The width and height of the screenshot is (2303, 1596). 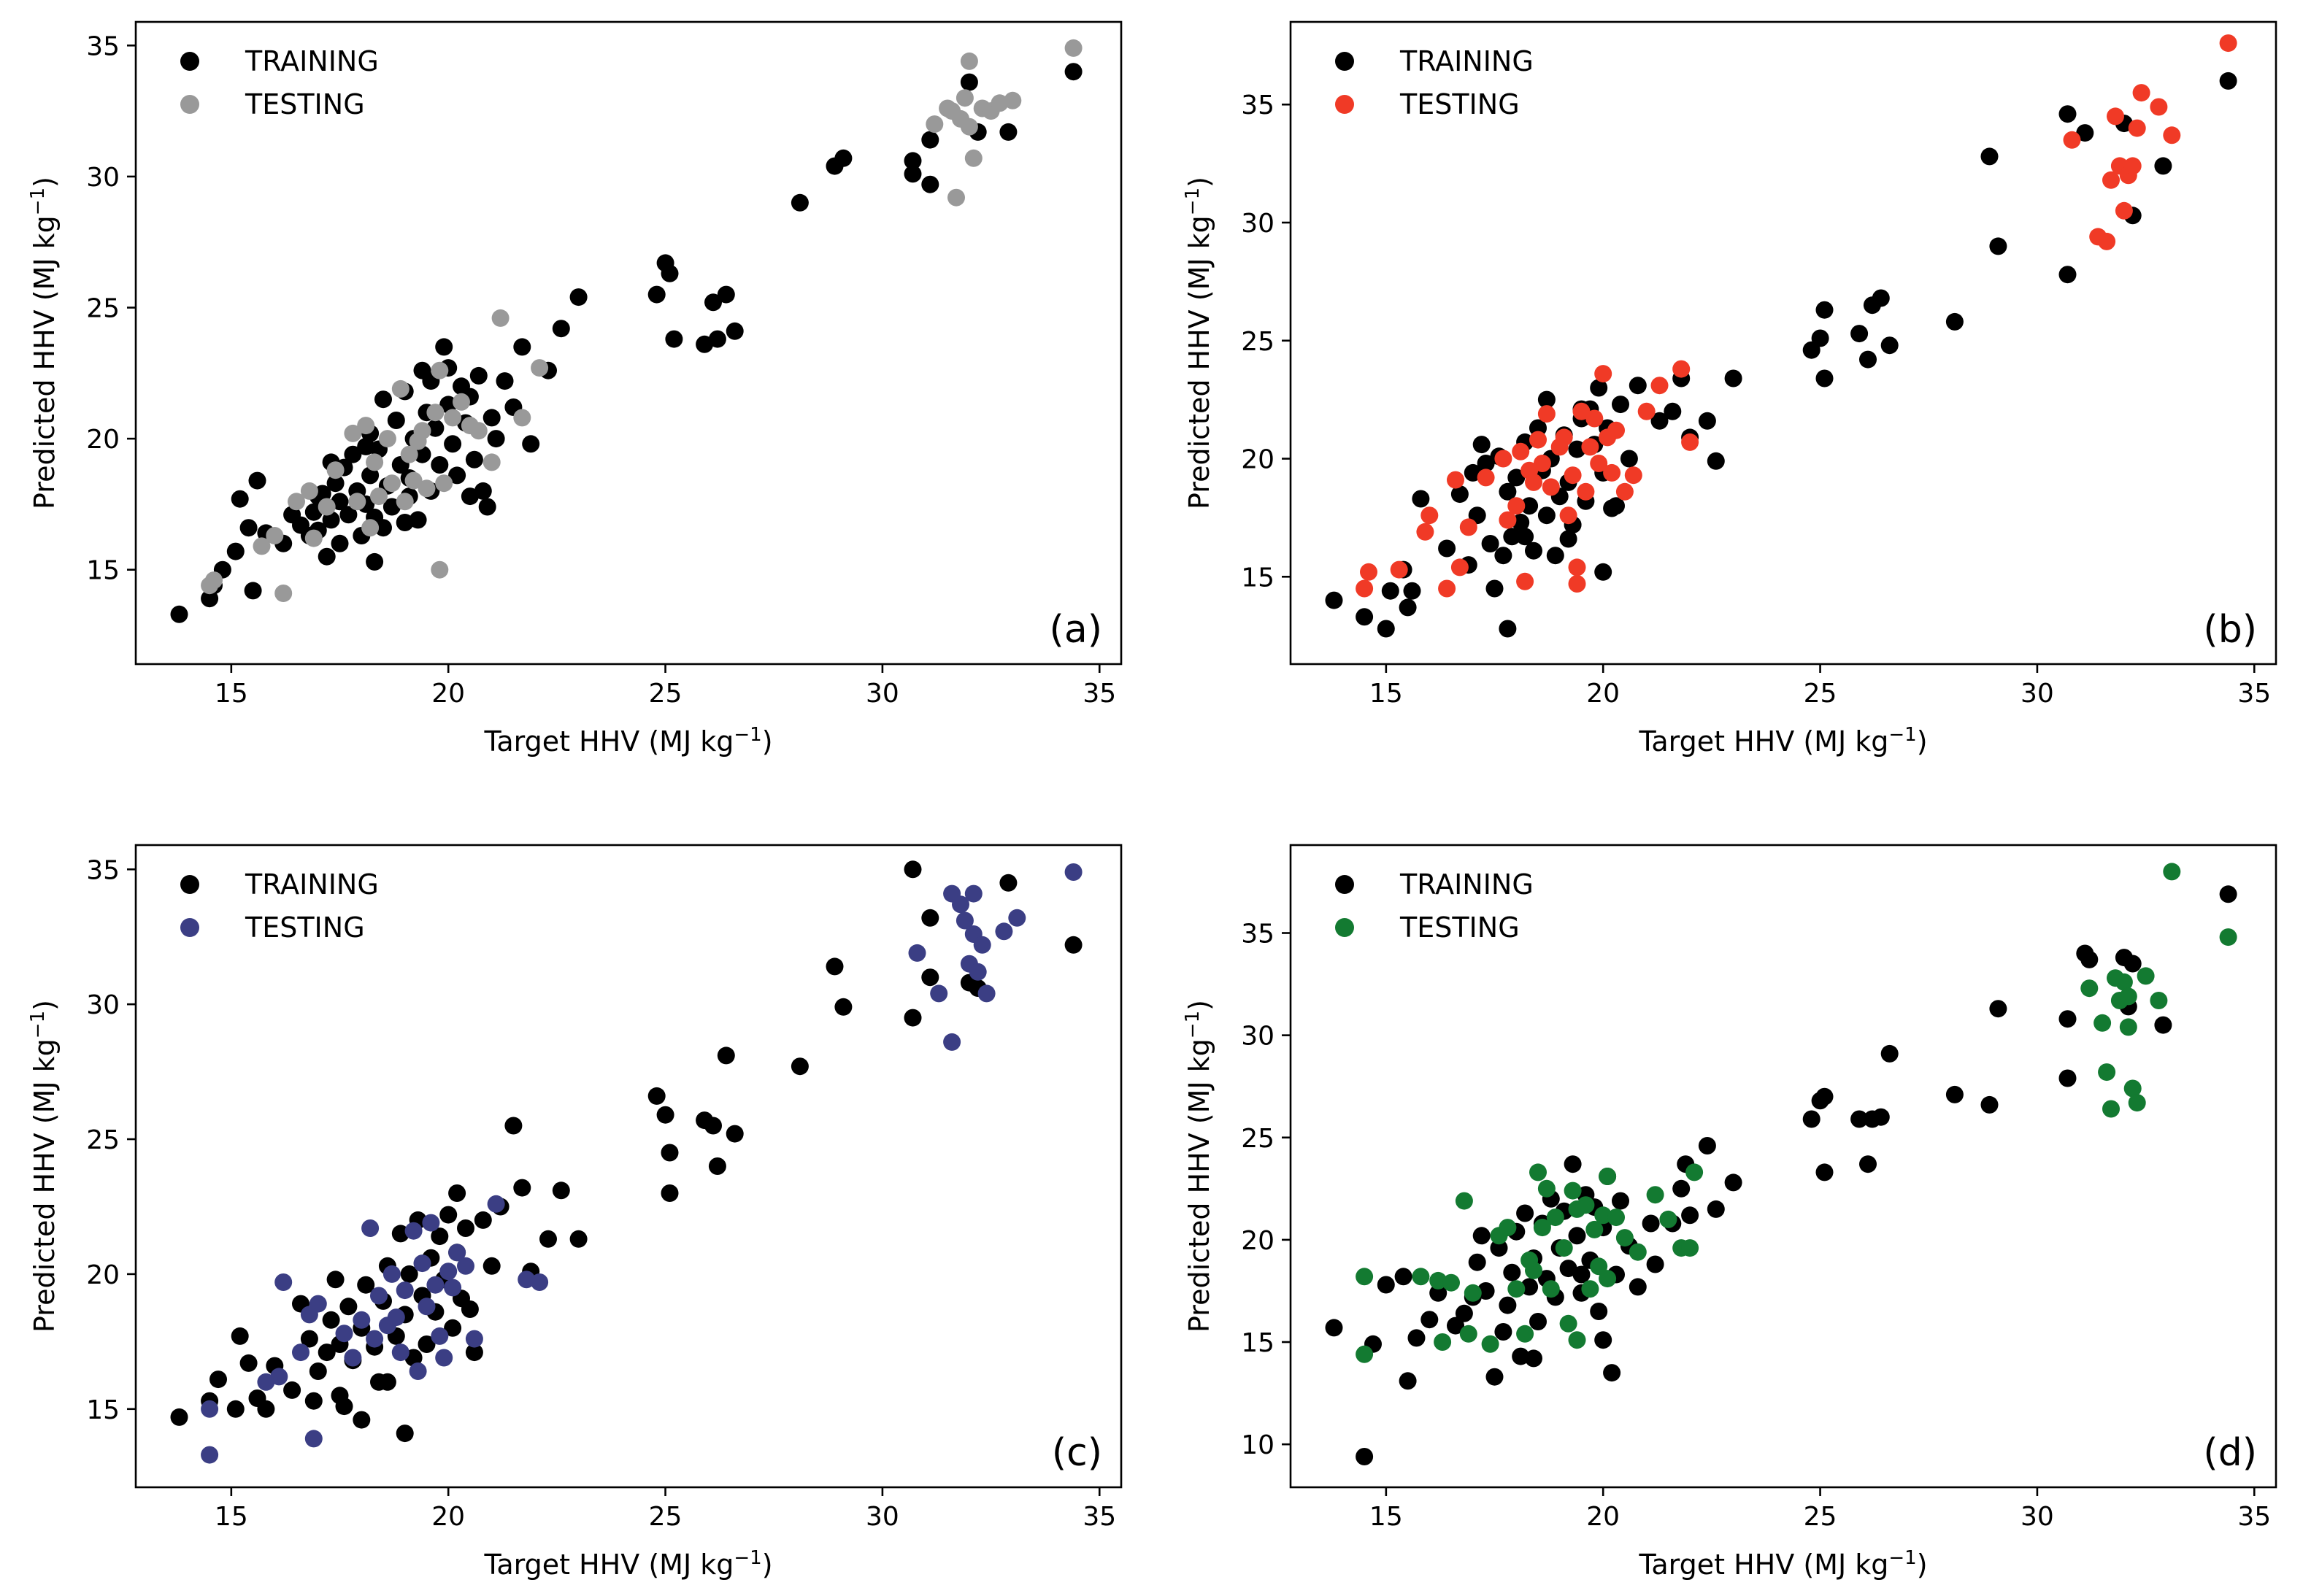 I want to click on legend-marker-testing, so click(x=1344, y=927).